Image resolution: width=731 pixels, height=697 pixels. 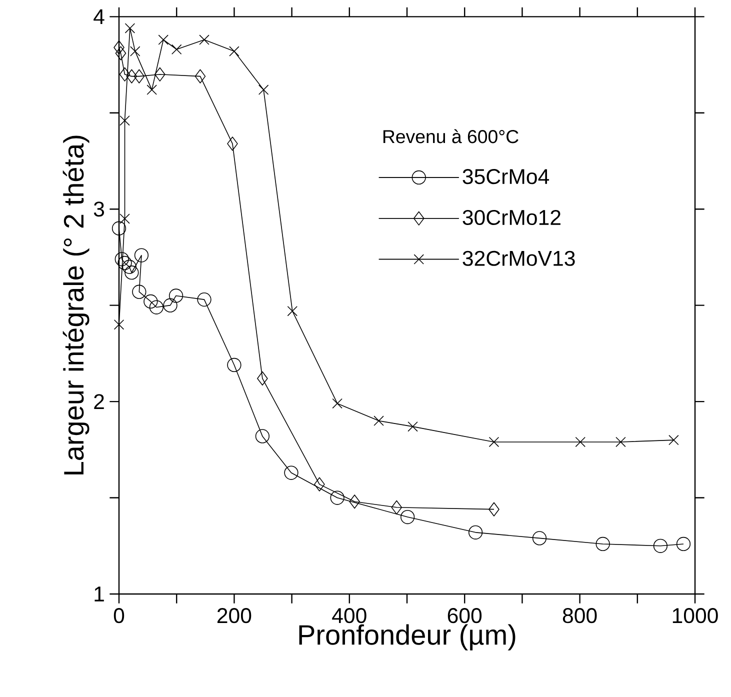 I want to click on y-tick-label: 3, so click(x=99, y=209).